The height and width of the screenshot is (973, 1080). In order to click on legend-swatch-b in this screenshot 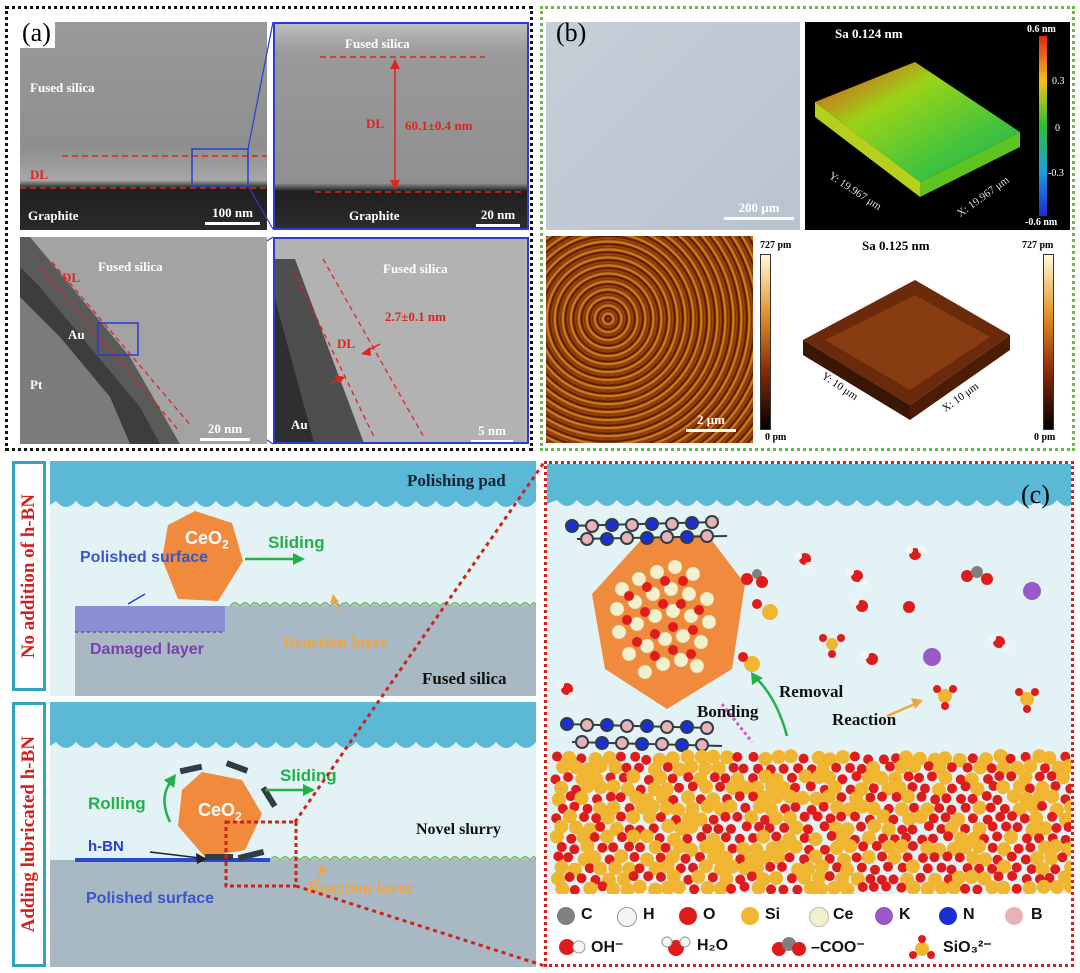, I will do `click(1014, 916)`.